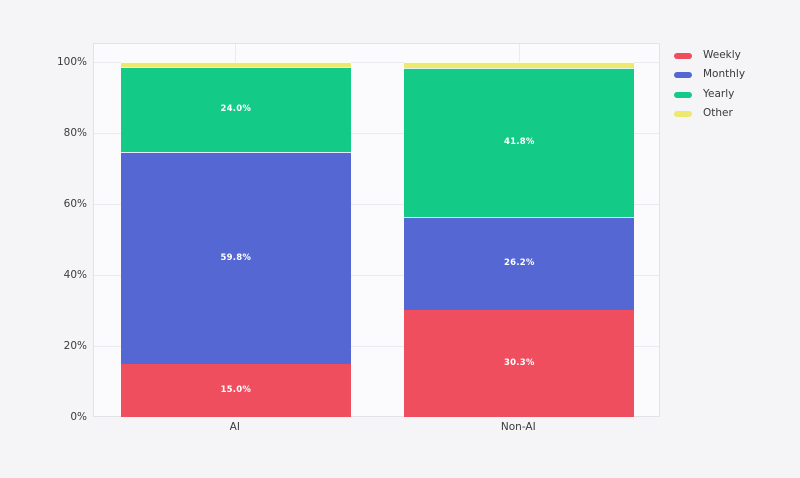 This screenshot has width=800, height=478. What do you see at coordinates (519, 142) in the screenshot?
I see `bar-segment-non-ai-yearly` at bounding box center [519, 142].